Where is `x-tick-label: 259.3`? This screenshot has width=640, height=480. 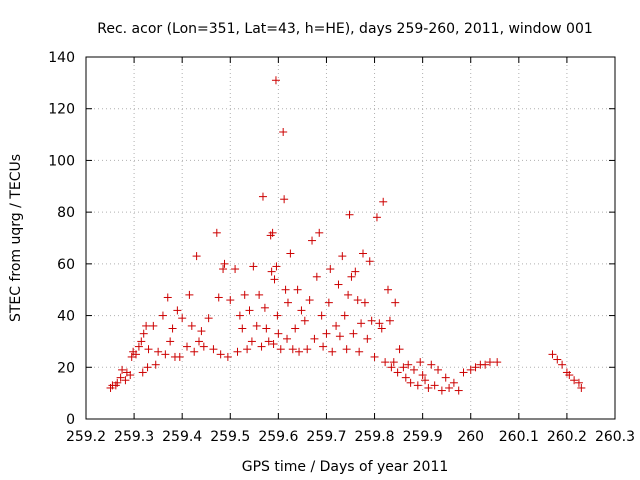
x-tick-label: 259.3 is located at coordinates (134, 437).